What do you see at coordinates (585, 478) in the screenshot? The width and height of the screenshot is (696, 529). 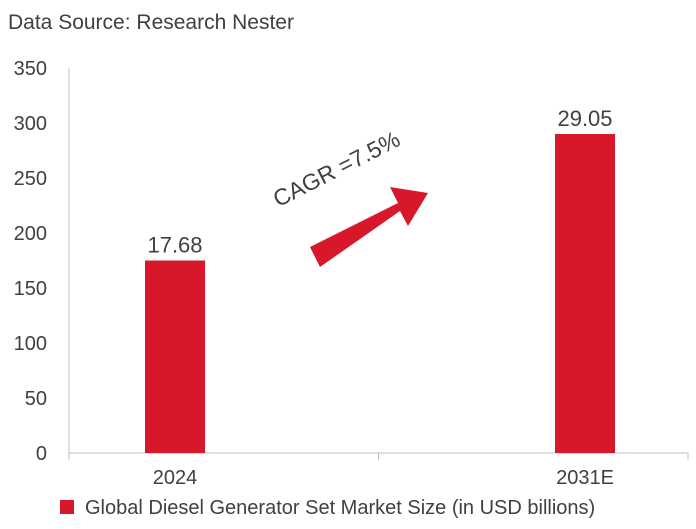 I see `x-tick-label: 2031E` at bounding box center [585, 478].